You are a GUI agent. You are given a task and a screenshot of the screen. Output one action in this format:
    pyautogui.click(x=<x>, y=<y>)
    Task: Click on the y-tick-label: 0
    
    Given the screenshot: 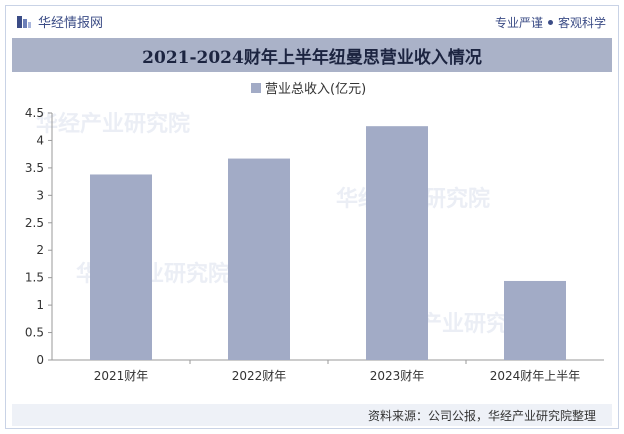 What is the action you would take?
    pyautogui.click(x=40, y=360)
    